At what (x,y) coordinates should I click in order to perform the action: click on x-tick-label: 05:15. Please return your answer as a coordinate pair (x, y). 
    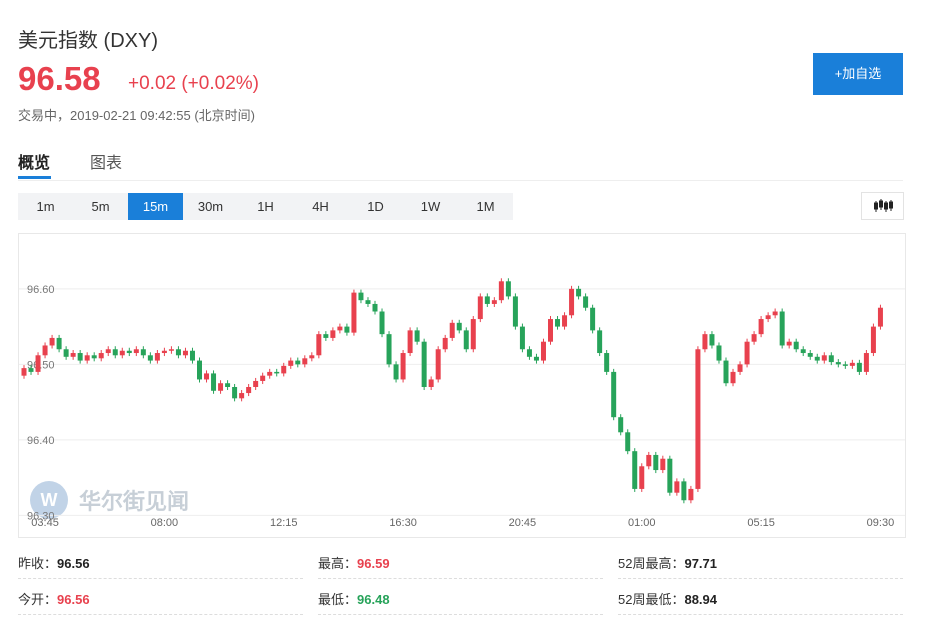
    Looking at the image, I should click on (761, 523).